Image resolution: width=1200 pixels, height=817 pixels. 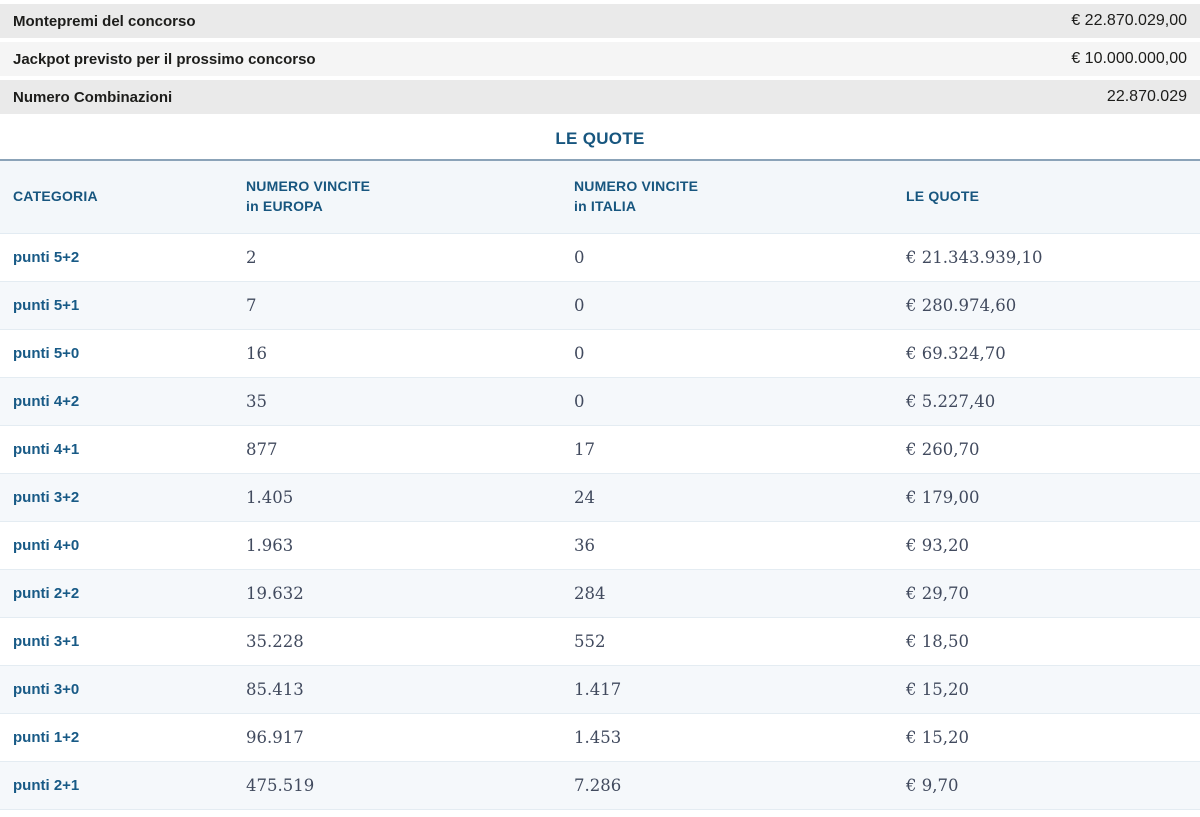 I want to click on quote-row: punti 2+1 475.519 7.286 € 9,70, so click(x=600, y=785).